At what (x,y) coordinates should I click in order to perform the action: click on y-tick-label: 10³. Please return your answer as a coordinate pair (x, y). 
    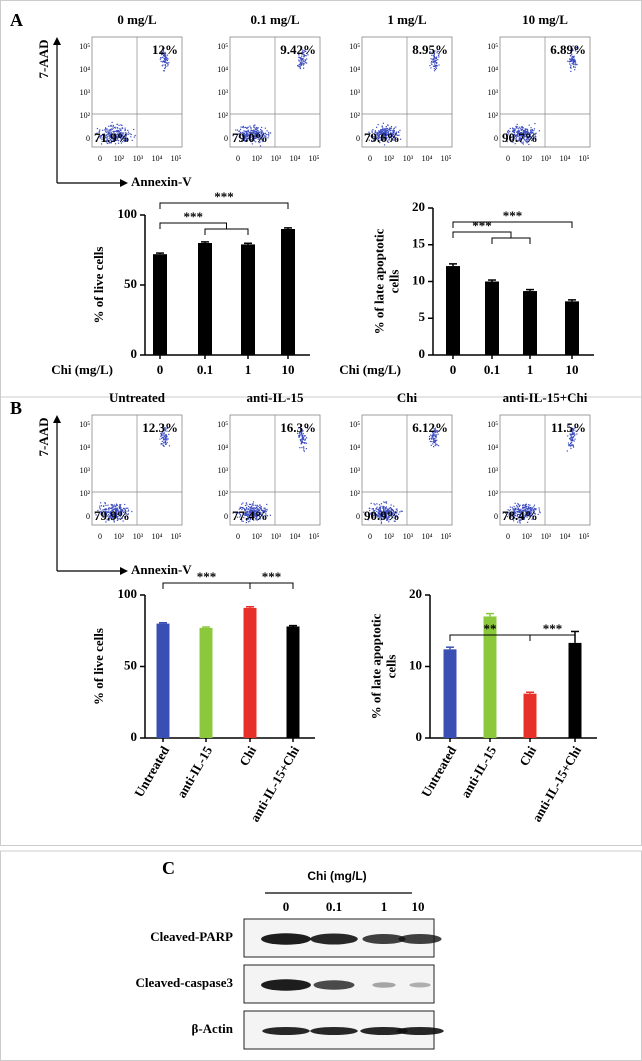
    Looking at the image, I should click on (85, 92).